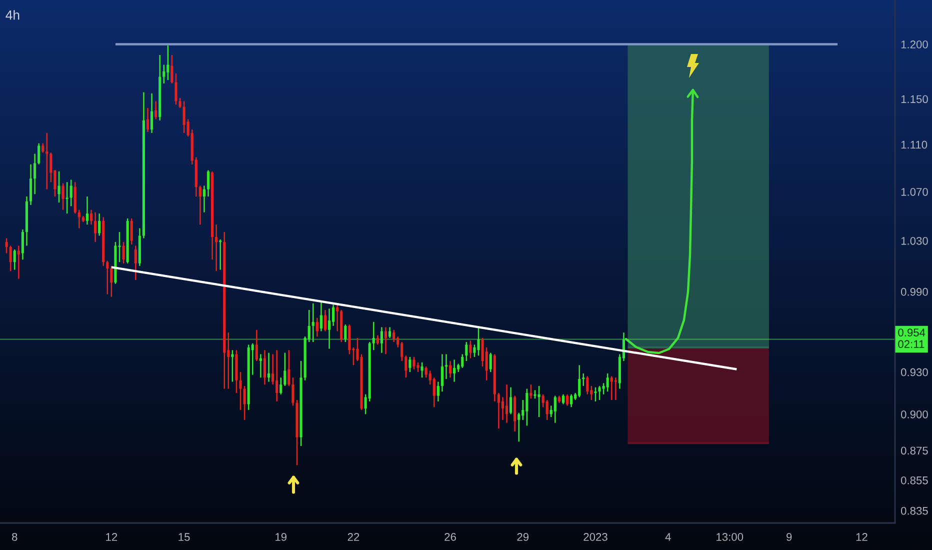 The image size is (932, 550). What do you see at coordinates (13, 15) in the screenshot?
I see `text: 4h` at bounding box center [13, 15].